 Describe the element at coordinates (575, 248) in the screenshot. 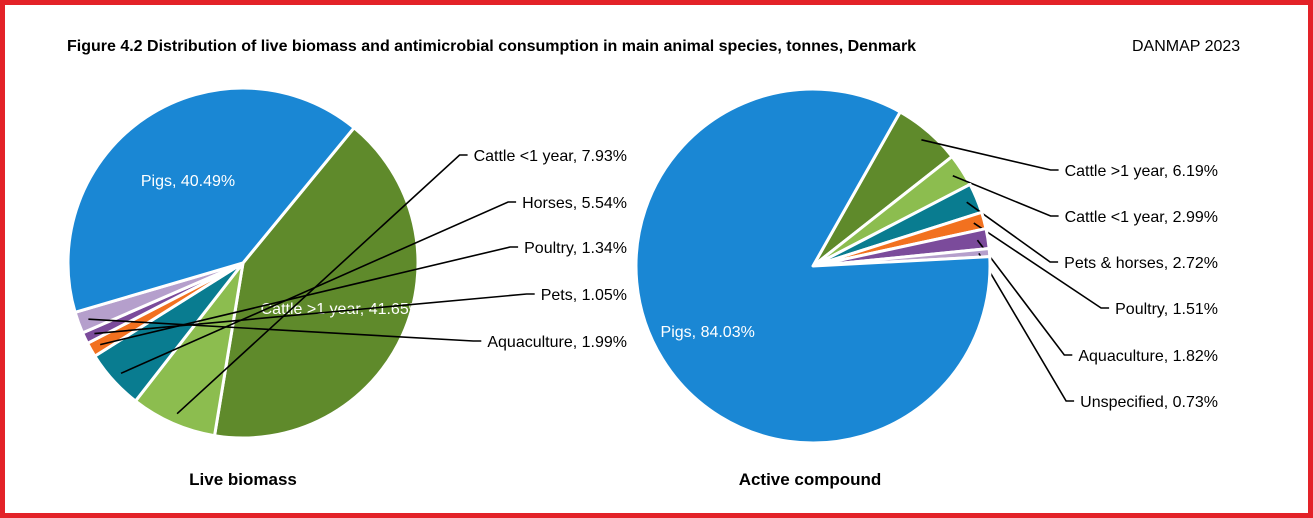

I see `callout-label-poultry: Poultry, 1.34%` at that location.